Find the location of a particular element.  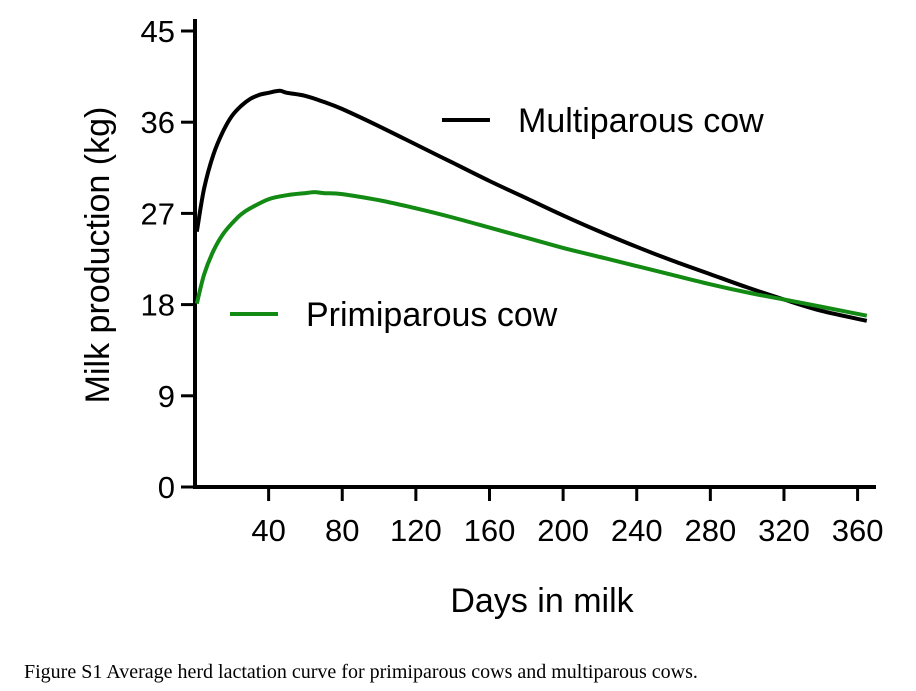

x-tick-label: 120 is located at coordinates (416, 530).